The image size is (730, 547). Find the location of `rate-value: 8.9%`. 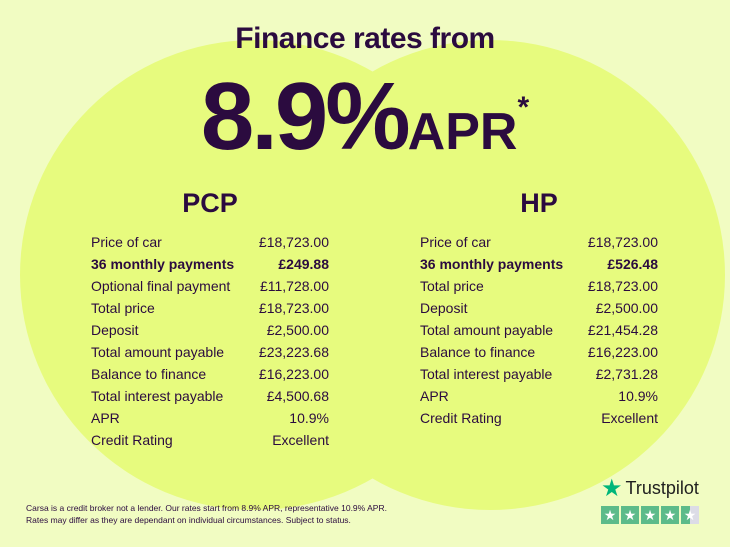

rate-value: 8.9% is located at coordinates (305, 116).